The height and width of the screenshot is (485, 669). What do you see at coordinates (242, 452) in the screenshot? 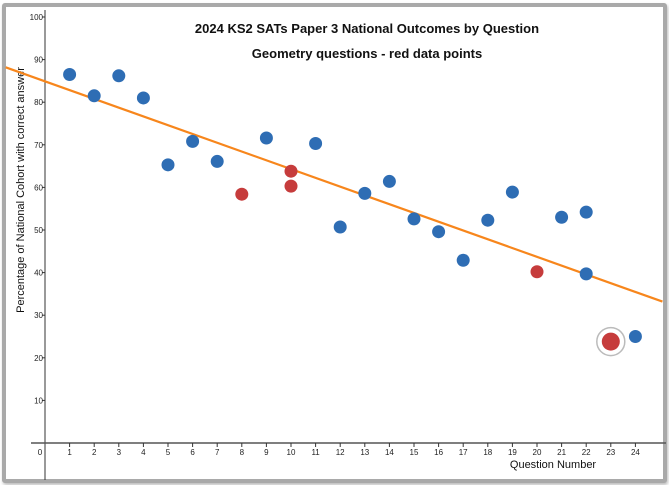
I see `x-tick-label: 8` at bounding box center [242, 452].